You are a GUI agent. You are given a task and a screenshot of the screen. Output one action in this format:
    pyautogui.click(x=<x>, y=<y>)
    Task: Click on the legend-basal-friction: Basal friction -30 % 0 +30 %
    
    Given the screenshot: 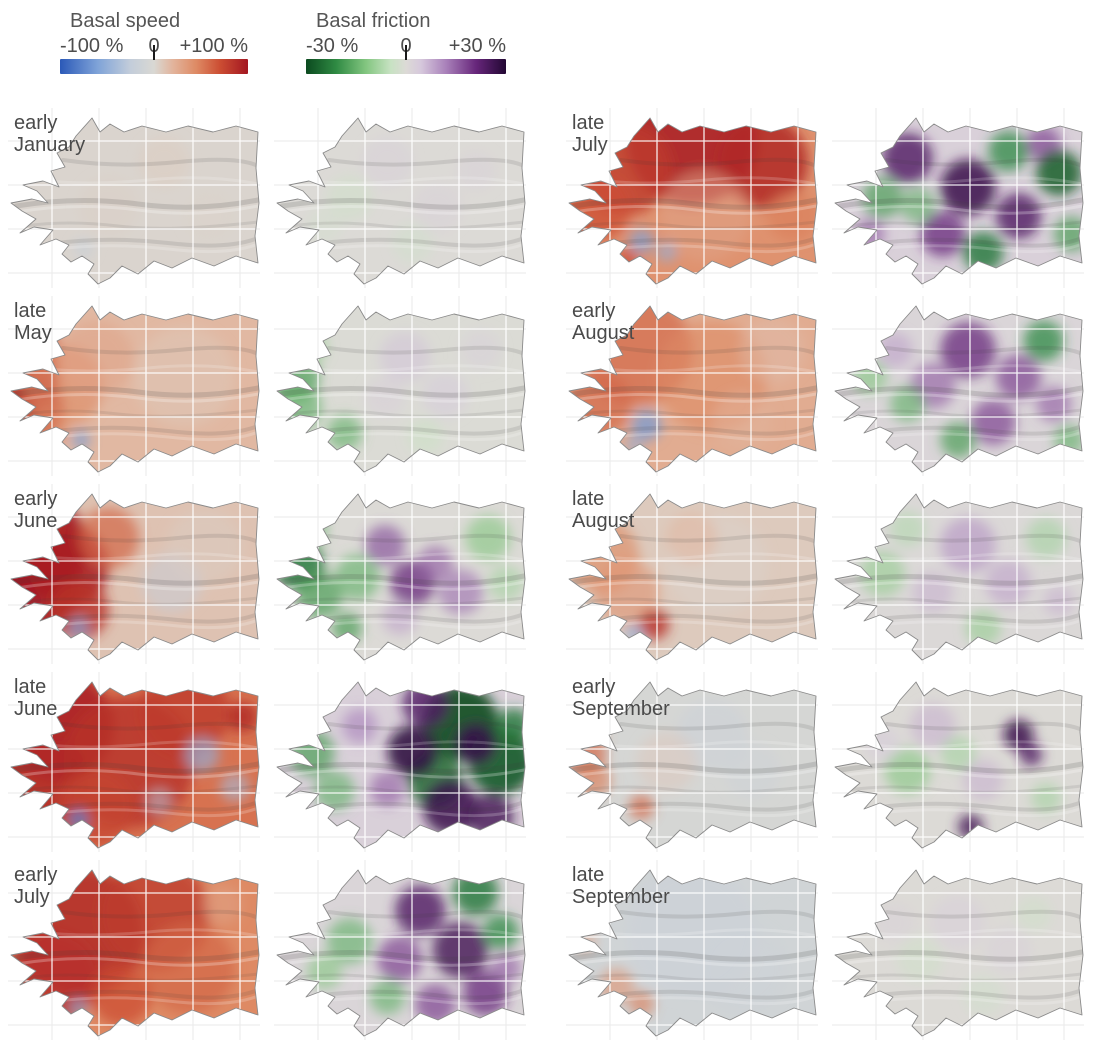 What is the action you would take?
    pyautogui.click(x=406, y=42)
    